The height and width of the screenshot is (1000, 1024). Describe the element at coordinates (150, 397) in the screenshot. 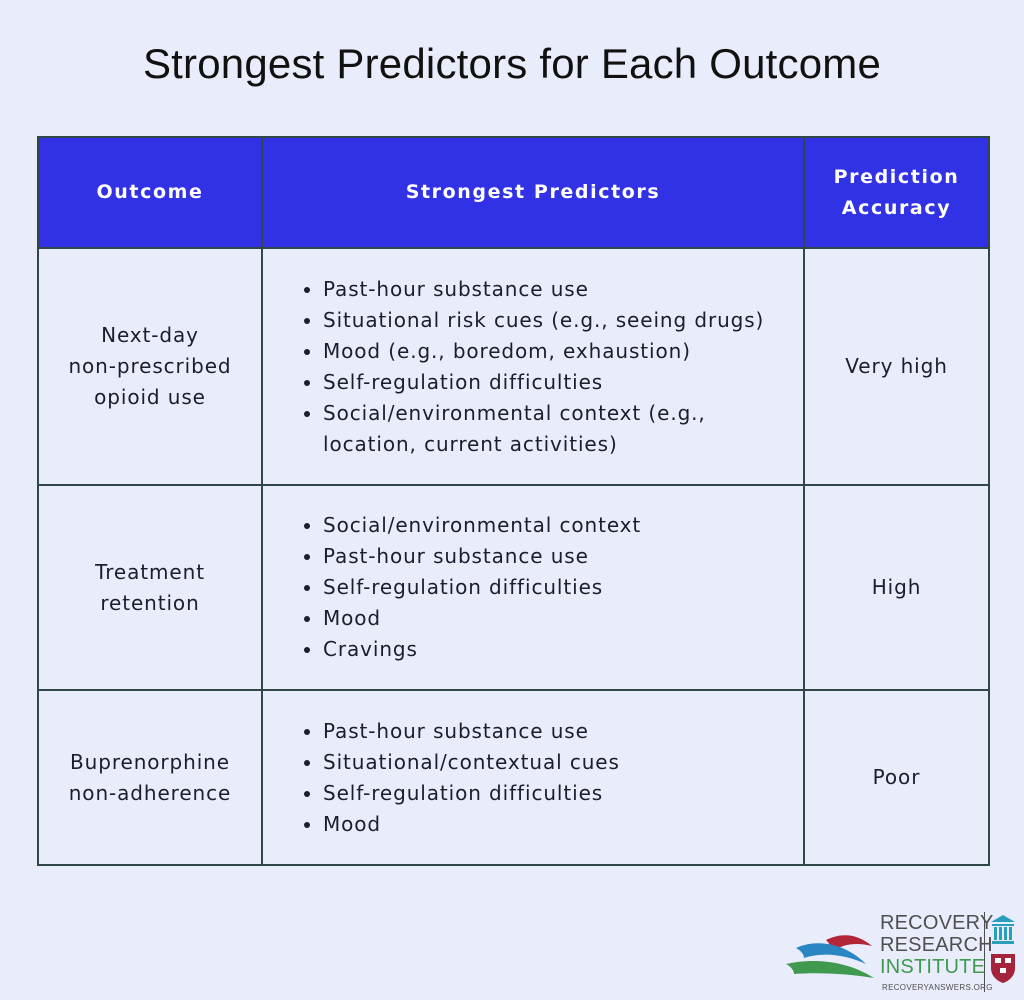

I see `outcome-line: opioid use` at that location.